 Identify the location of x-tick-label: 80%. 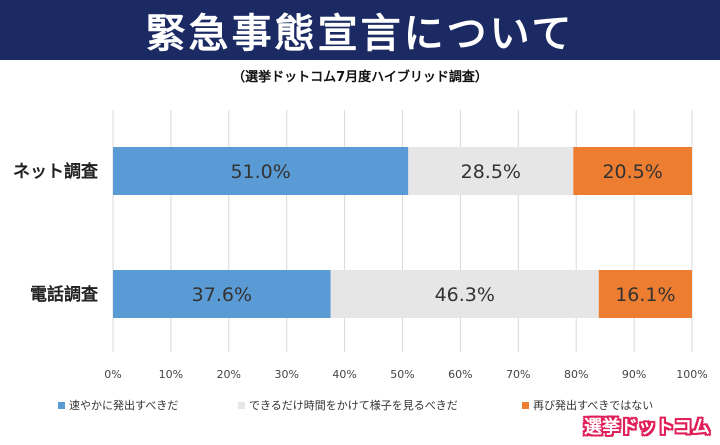
(576, 374).